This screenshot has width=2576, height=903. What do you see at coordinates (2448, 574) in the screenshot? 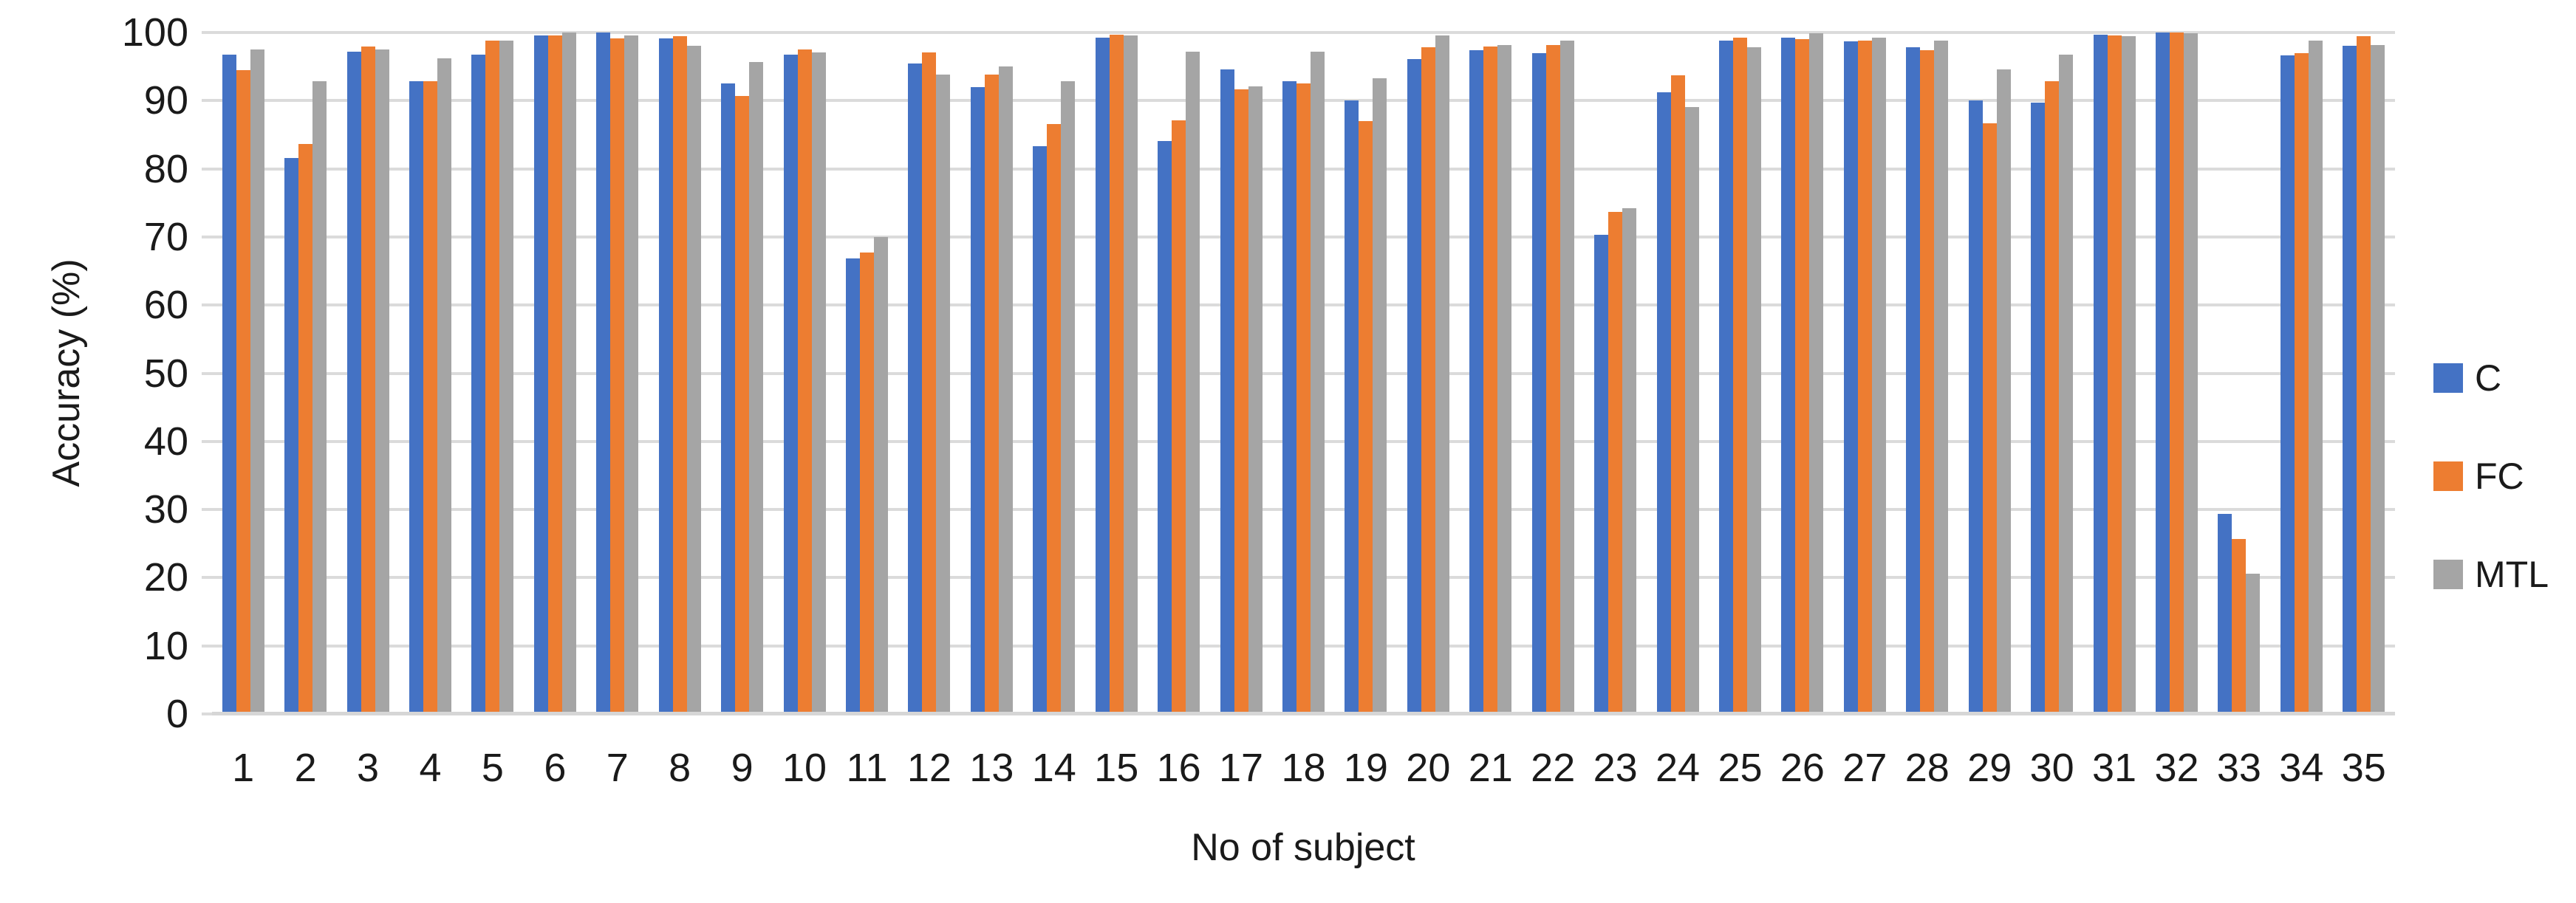
I see `legend-swatch-mtl` at bounding box center [2448, 574].